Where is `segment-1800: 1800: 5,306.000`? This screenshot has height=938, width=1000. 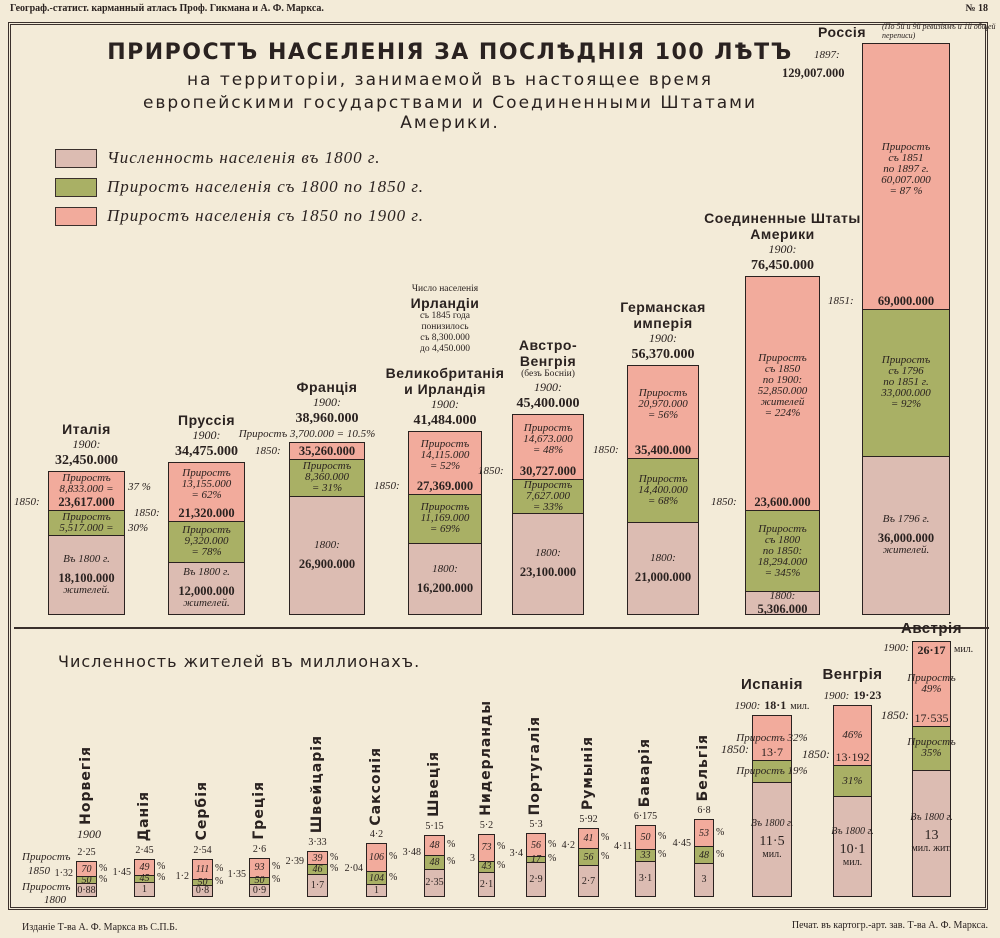
segment-1800: 1800: 5,306.000 is located at coordinates (782, 602).